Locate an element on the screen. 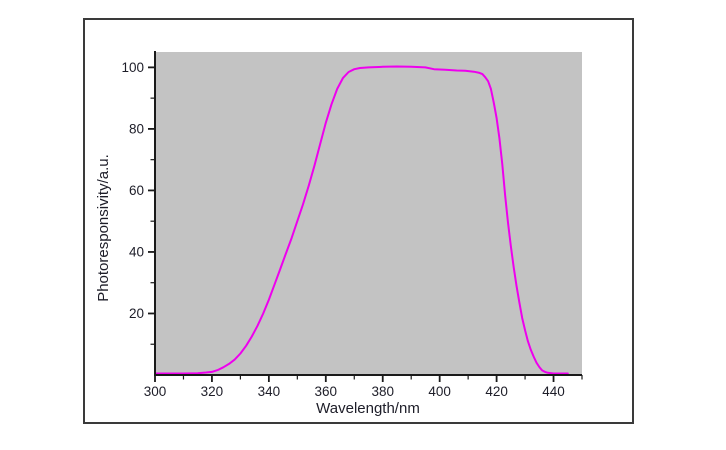  x-tick-label: 360 is located at coordinates (326, 391).